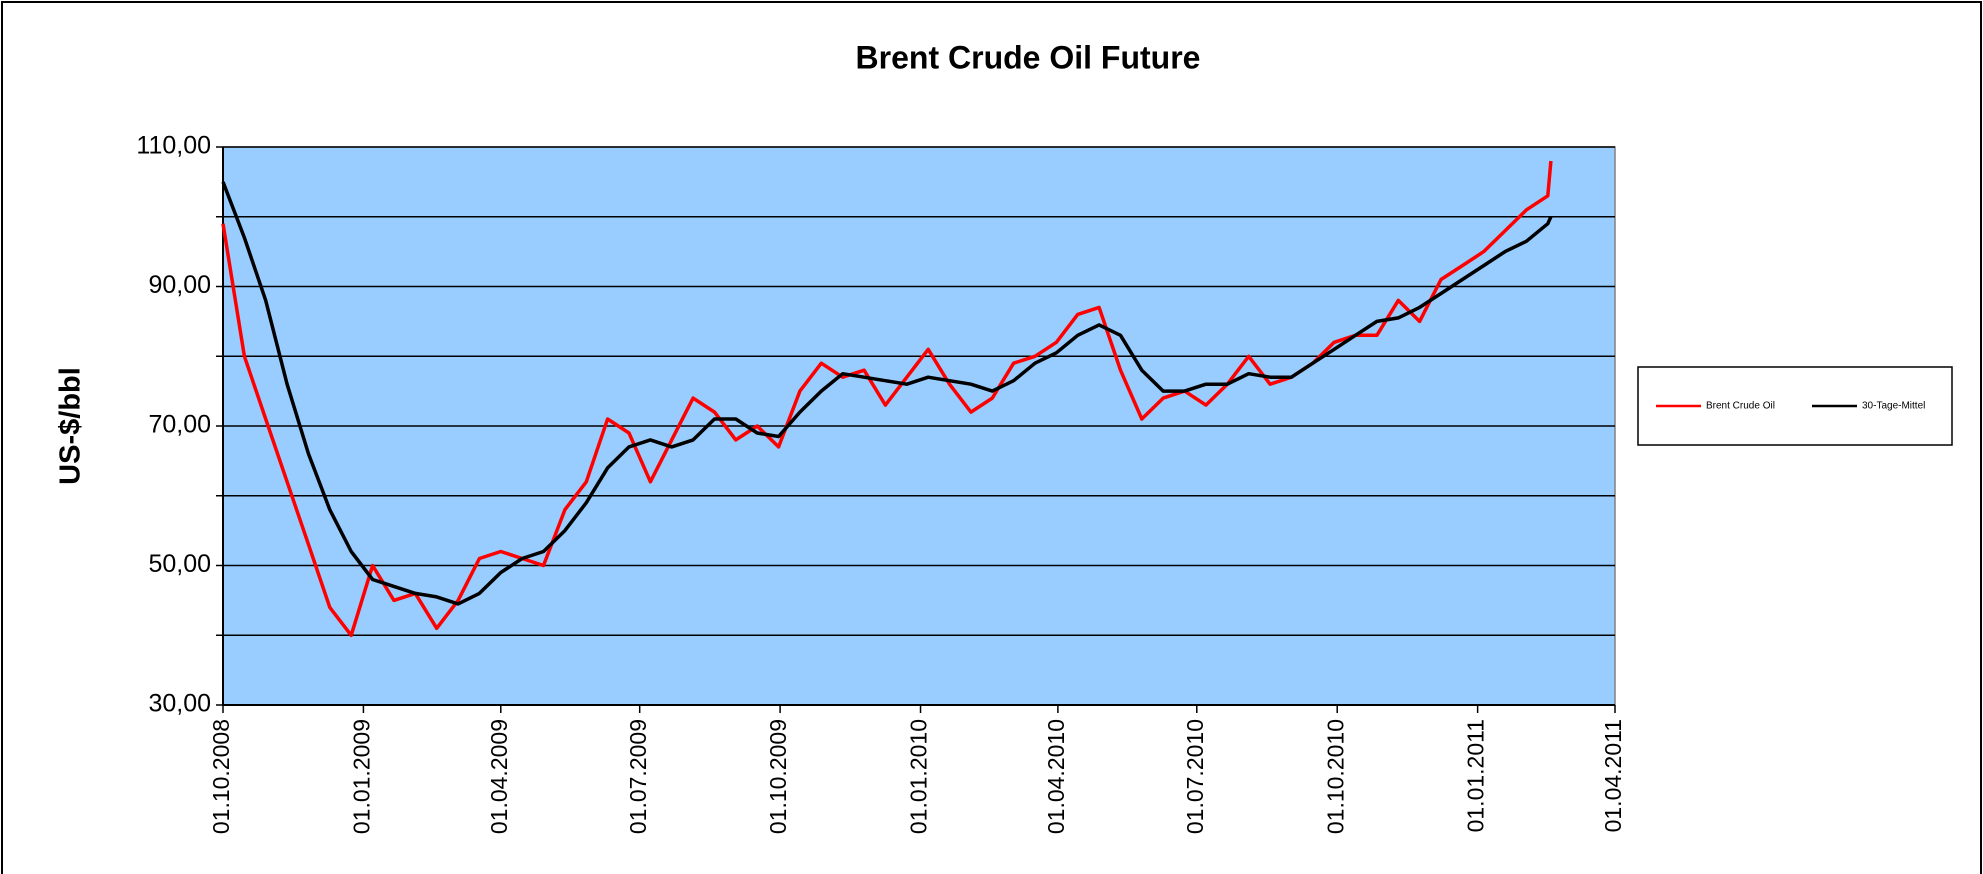  I want to click on x-tick-label: 01.01.2011, so click(1476, 775).